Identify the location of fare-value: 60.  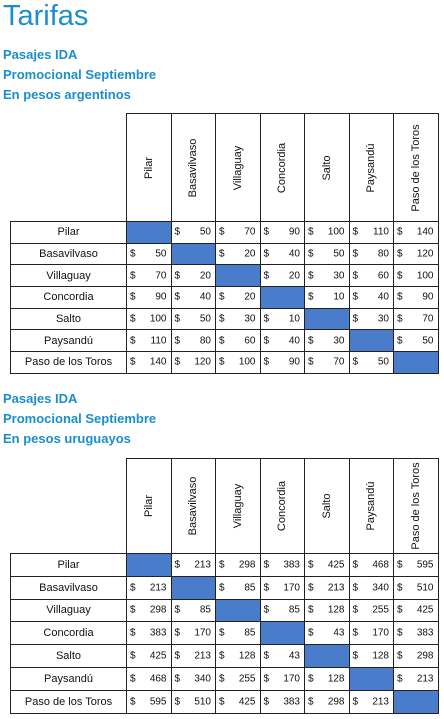
(383, 276).